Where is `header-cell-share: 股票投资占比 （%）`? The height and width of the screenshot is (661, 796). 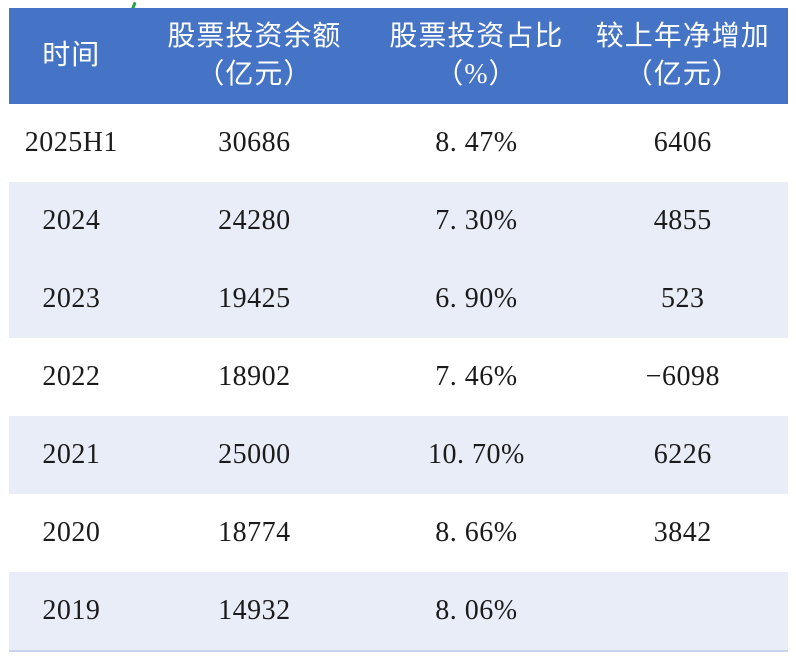 header-cell-share: 股票投资占比 （%） is located at coordinates (476, 56).